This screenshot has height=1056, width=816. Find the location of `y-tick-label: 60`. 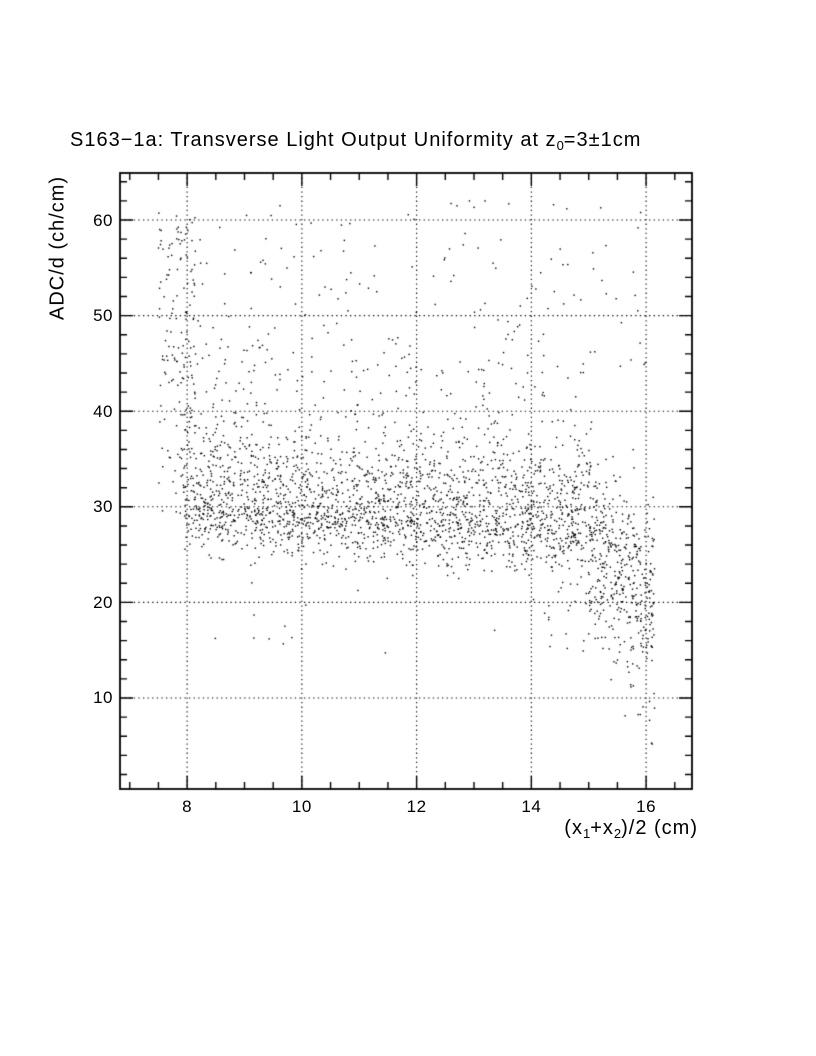

y-tick-label: 60 is located at coordinates (103, 220).